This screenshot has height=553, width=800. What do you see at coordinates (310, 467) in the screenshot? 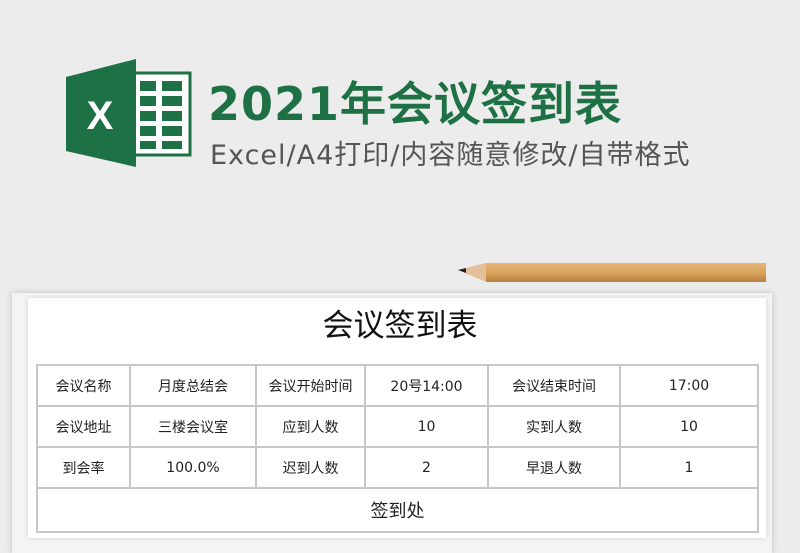
I see `cell: 迟到人数` at bounding box center [310, 467].